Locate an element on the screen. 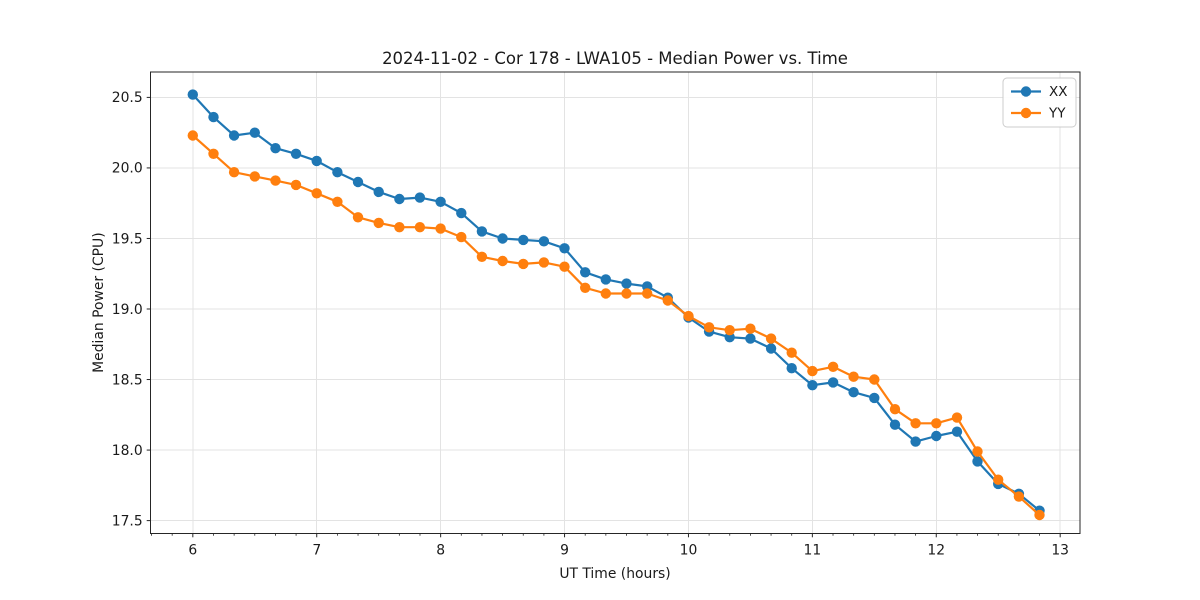  y-tick-label: 18.5 is located at coordinates (127, 380).